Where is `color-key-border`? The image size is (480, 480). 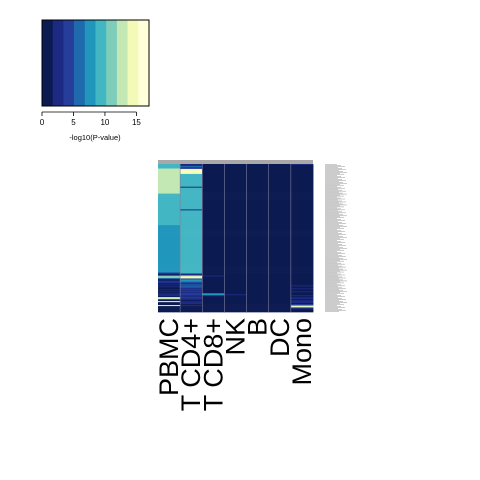 color-key-border is located at coordinates (95, 63).